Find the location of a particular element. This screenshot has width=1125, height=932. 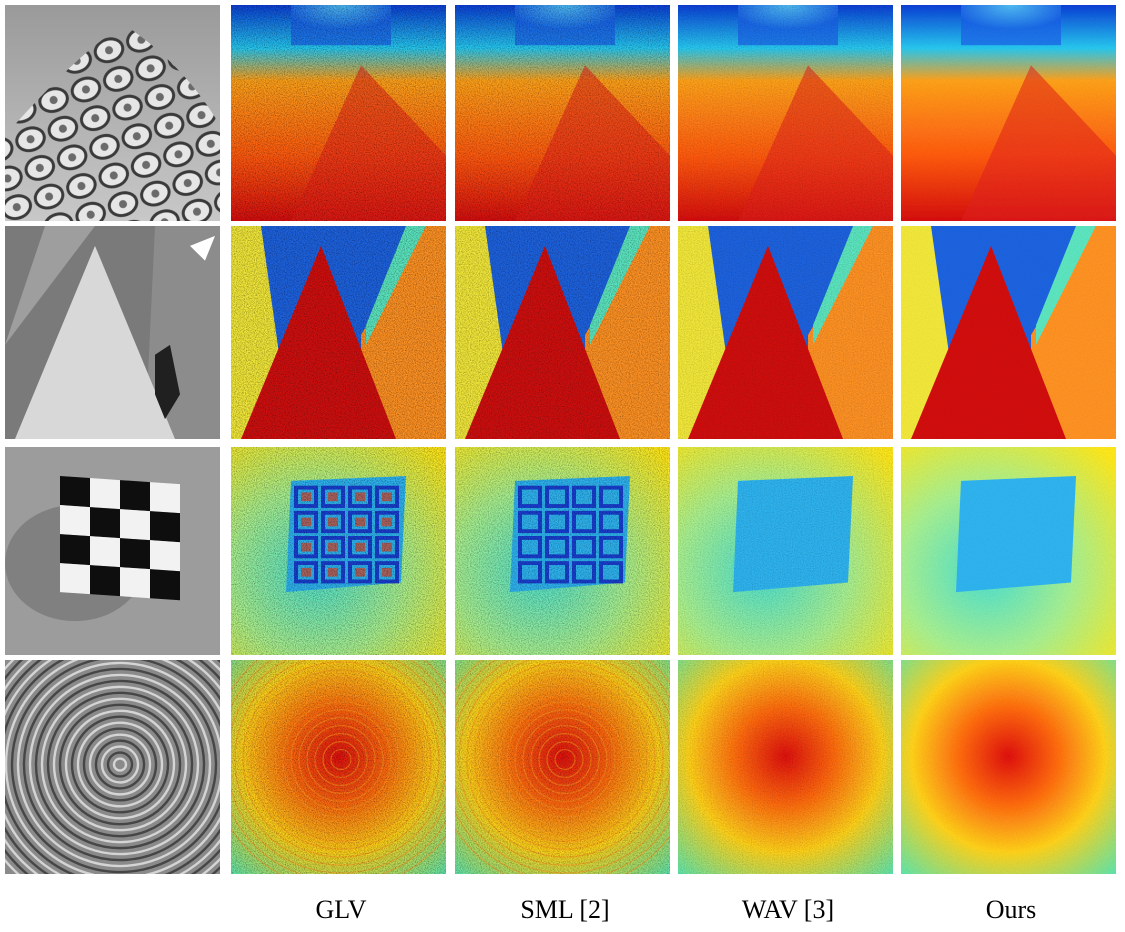

tile-checker-cube-glv is located at coordinates (338, 551).